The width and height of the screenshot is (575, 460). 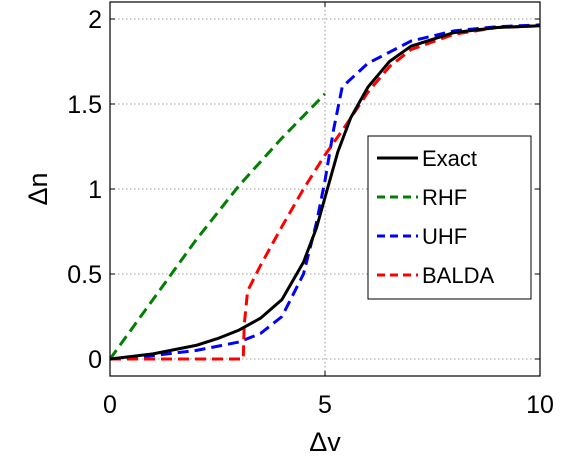 I want to click on legend-label-rhf: RHF, so click(x=444, y=197).